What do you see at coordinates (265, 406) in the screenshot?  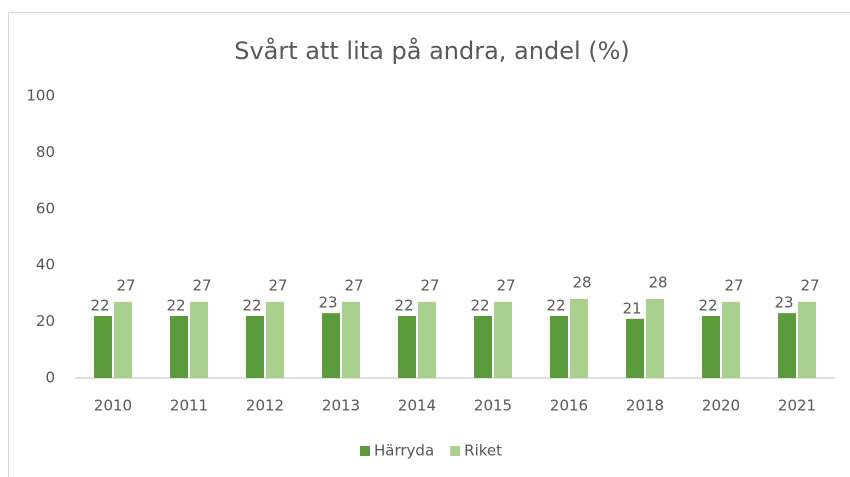 I see `x-tick-label: 2012` at bounding box center [265, 406].